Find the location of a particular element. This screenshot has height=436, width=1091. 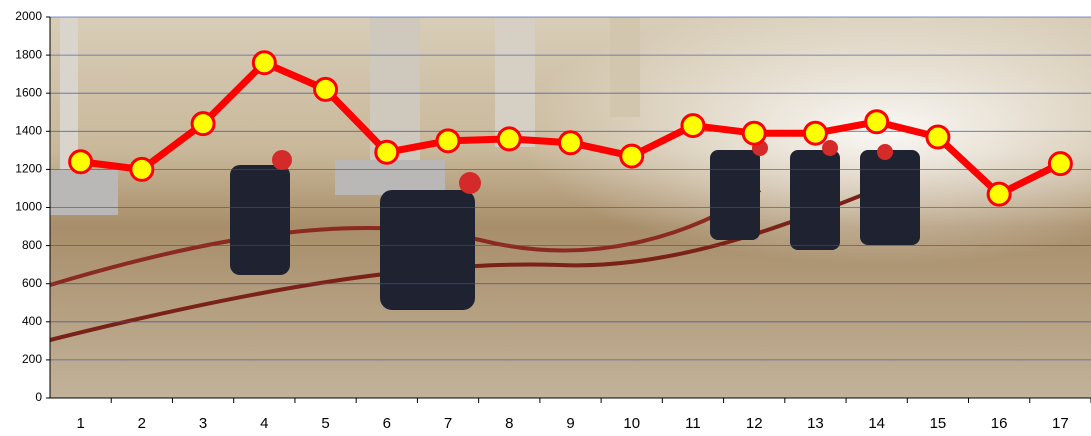

x-tick-label: 4 is located at coordinates (264, 423).